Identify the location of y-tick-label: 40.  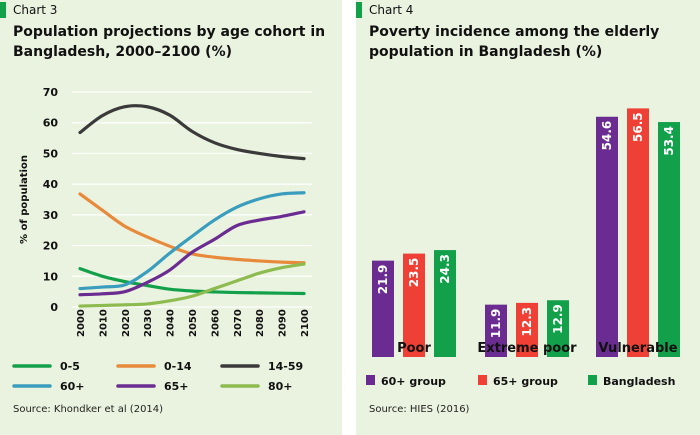
(51, 184).